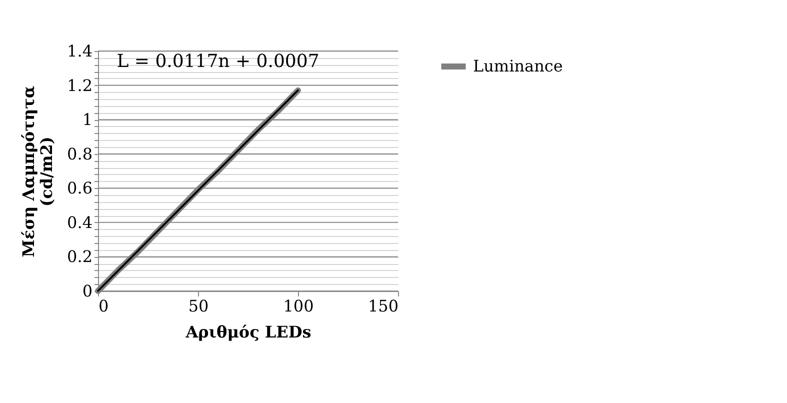 The width and height of the screenshot is (787, 403). Describe the element at coordinates (518, 66) in the screenshot. I see `legend-label: Luminance` at that location.